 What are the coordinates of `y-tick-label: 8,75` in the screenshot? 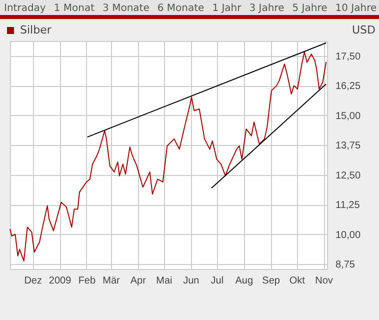 It's located at (346, 265).